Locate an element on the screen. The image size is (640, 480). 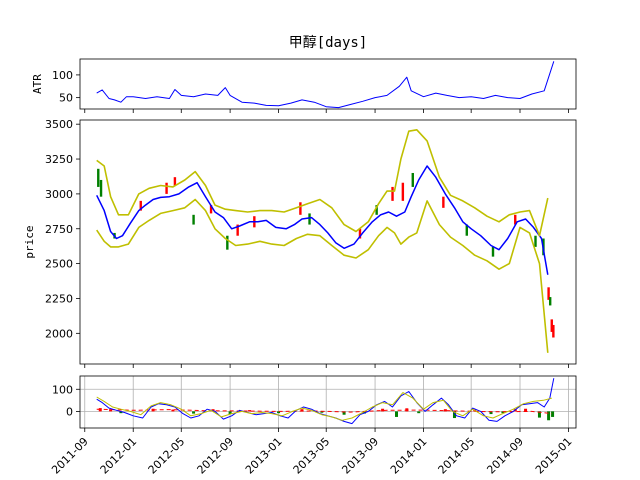
x-tick-label: 2014-01 is located at coordinates (409, 456).